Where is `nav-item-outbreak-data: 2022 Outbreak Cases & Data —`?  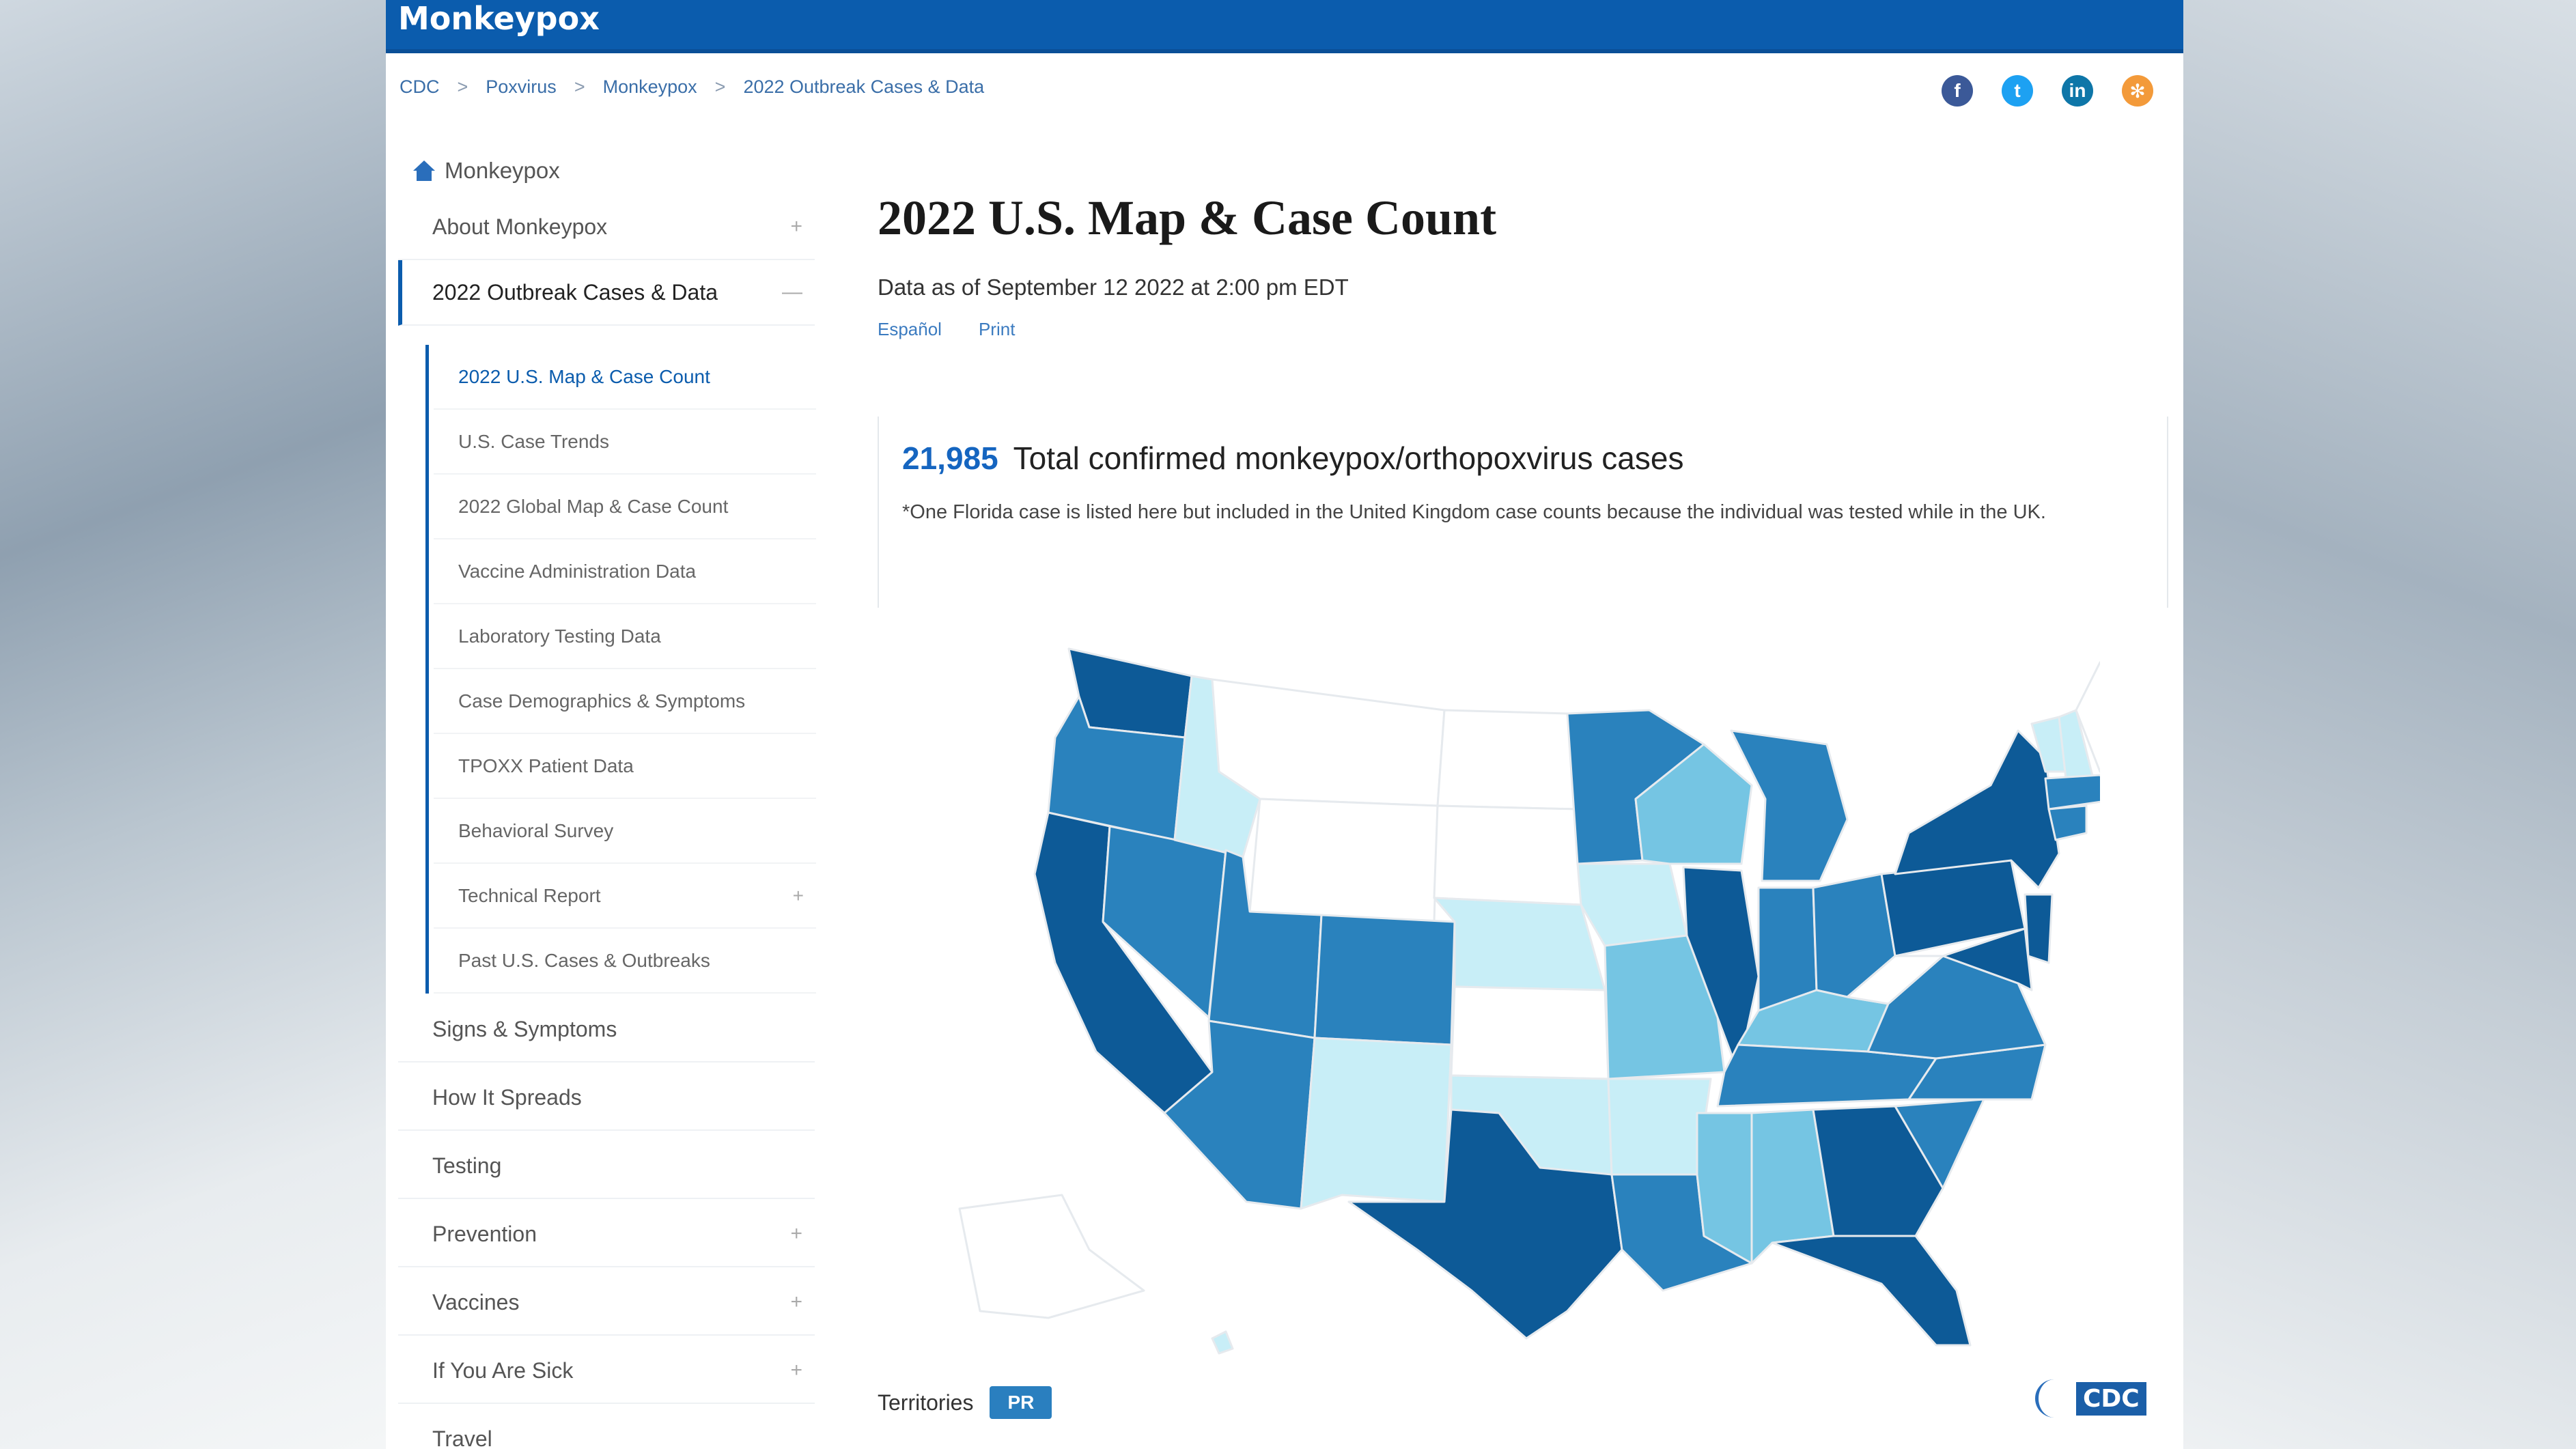 nav-item-outbreak-data: 2022 Outbreak Cases & Data — is located at coordinates (606, 293).